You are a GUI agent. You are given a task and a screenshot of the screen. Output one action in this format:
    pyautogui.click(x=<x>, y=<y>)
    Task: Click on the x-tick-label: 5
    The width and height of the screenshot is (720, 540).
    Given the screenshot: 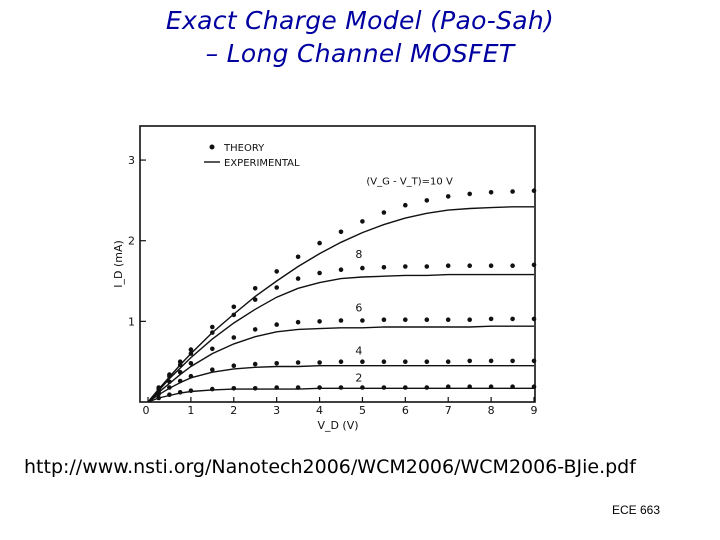 What is the action you would take?
    pyautogui.click(x=362, y=410)
    